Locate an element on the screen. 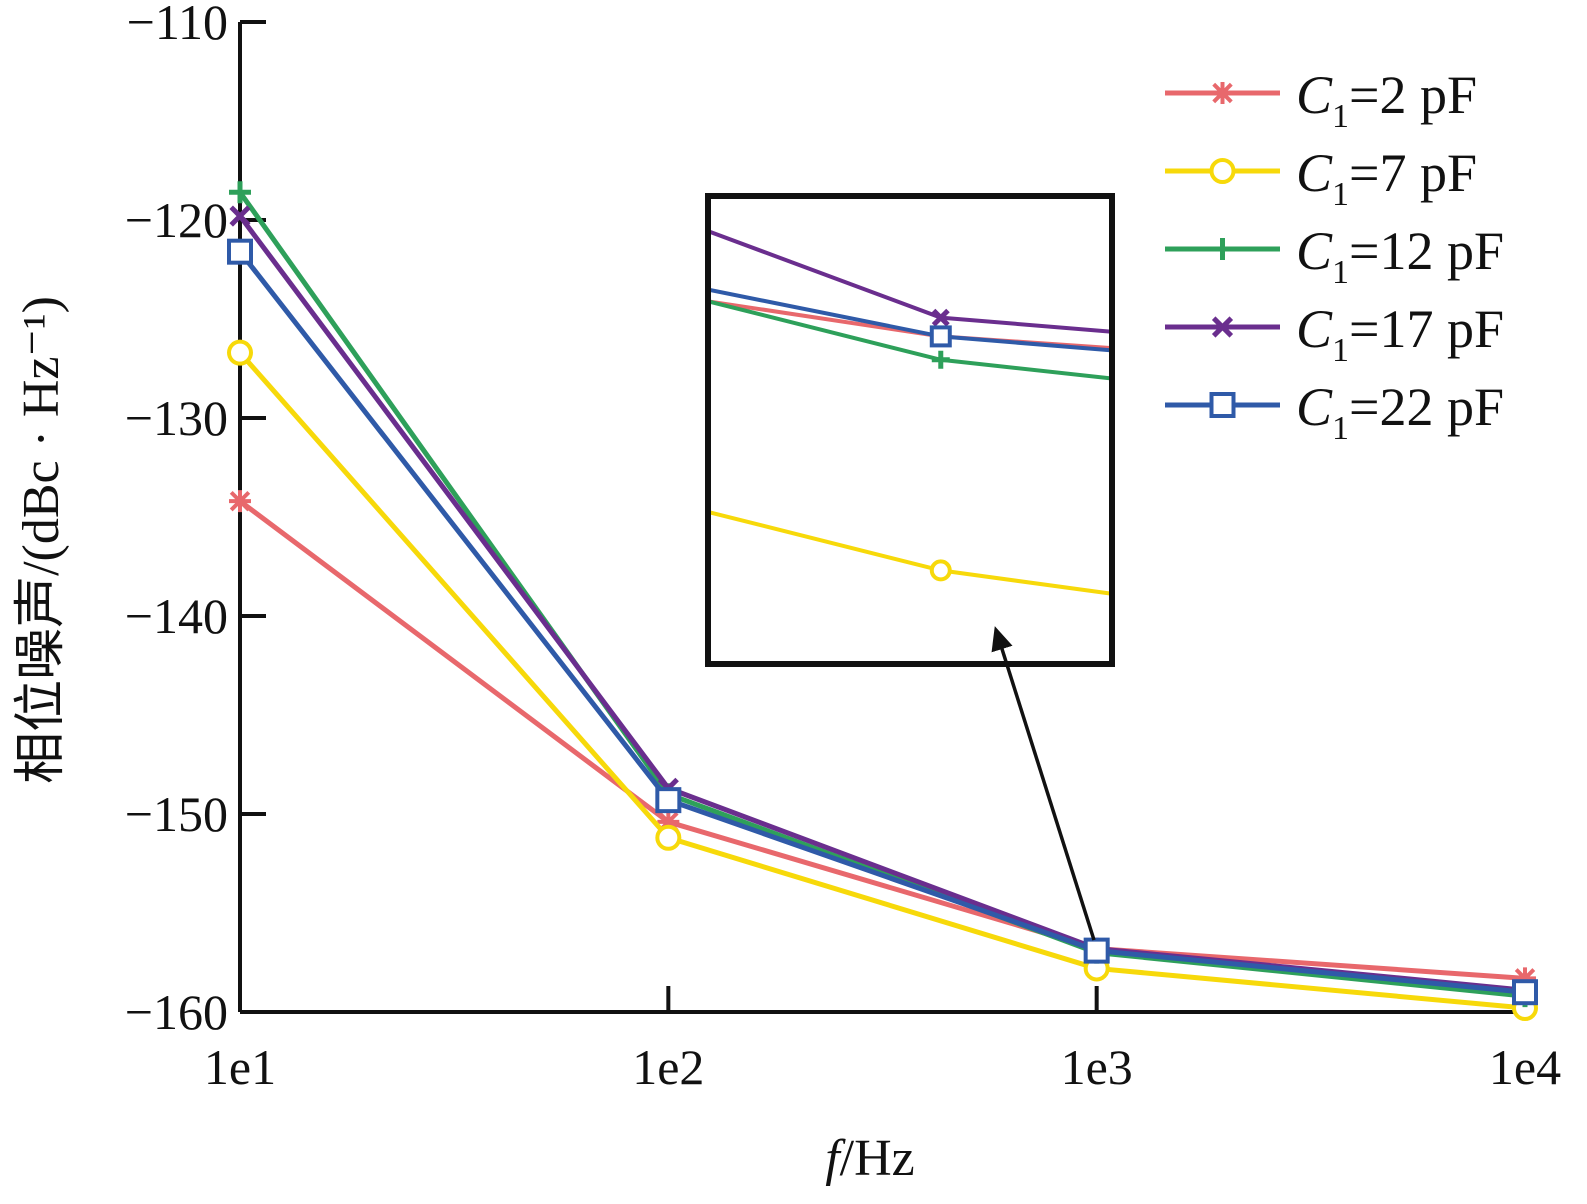 The image size is (1587, 1204). y-tick-label: −150 is located at coordinates (176, 814).